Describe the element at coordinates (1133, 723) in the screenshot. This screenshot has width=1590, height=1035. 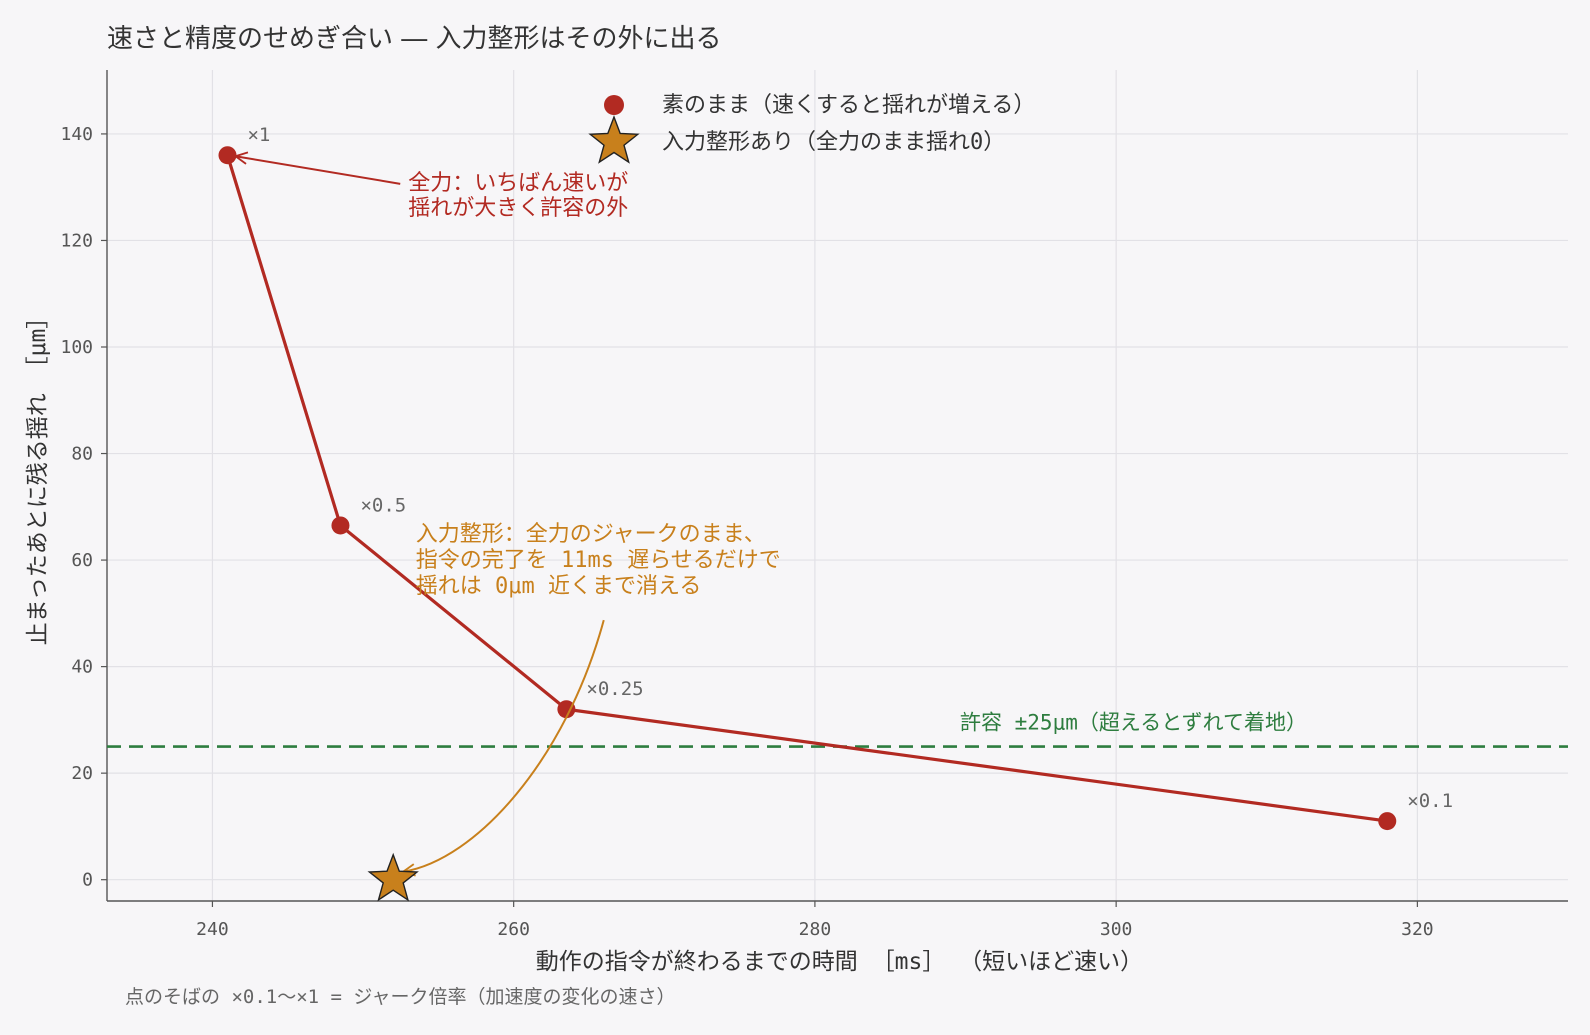
I see `tolerance-label: 許容 ±25μm（超えるとずれて着地）` at that location.